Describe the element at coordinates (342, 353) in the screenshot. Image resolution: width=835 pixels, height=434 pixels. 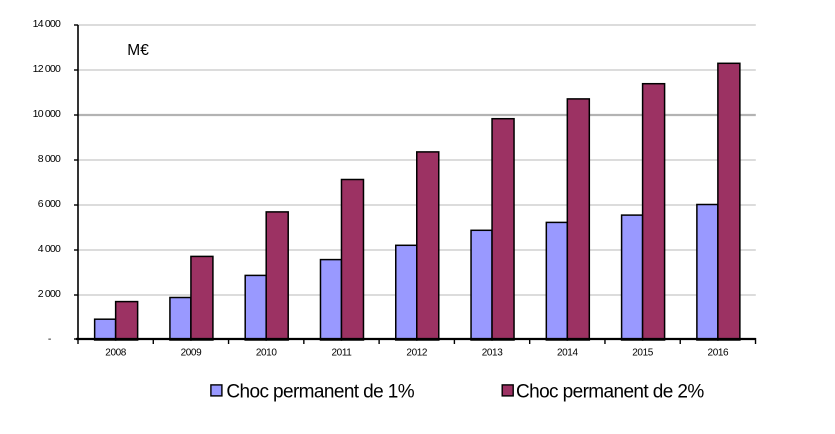
I see `svg-text: 2011` at that location.